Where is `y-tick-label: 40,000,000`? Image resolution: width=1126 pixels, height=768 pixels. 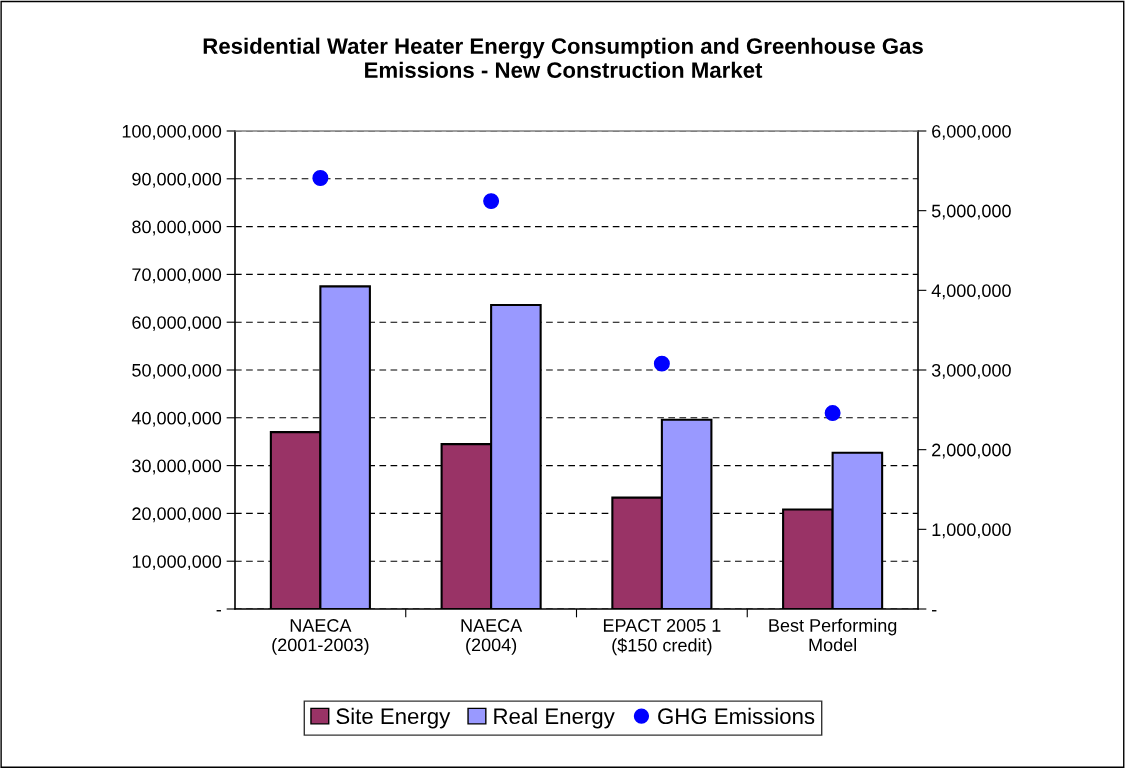 y-tick-label: 40,000,000 is located at coordinates (176, 419).